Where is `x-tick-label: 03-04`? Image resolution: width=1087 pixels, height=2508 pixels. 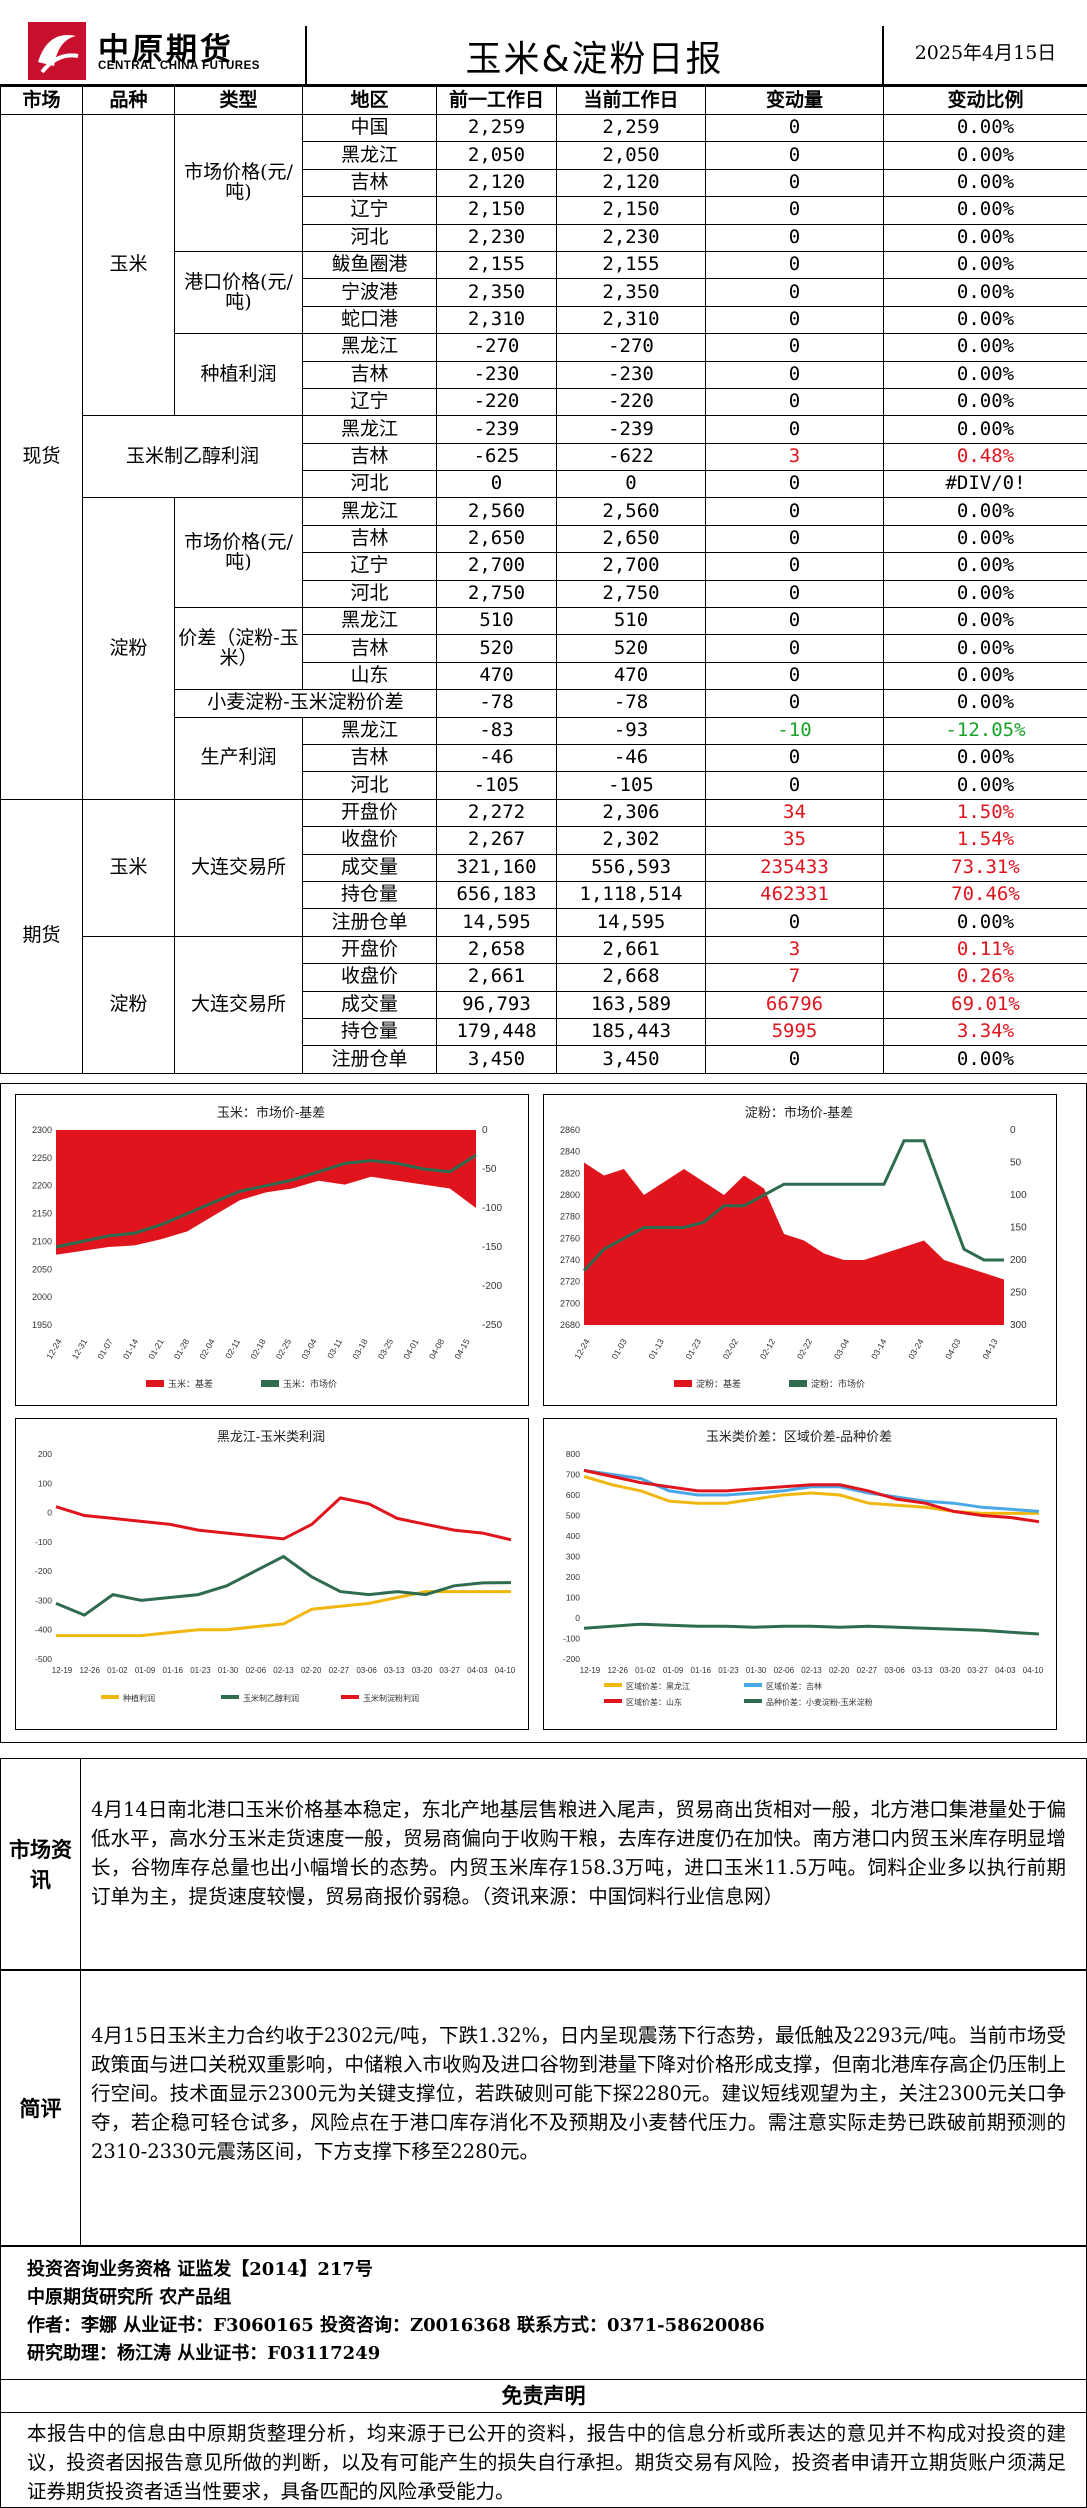 x-tick-label: 03-04 is located at coordinates (842, 1349).